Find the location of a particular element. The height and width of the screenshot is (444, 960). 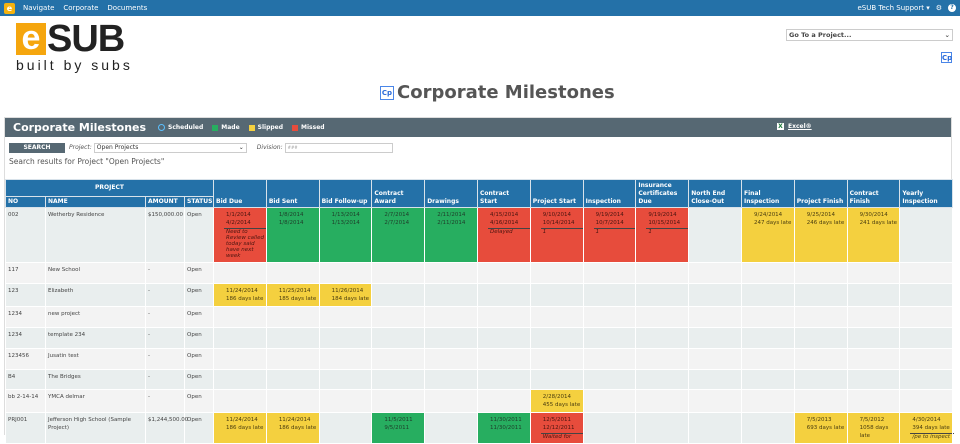

milestone-cell: 9/30/2014 241 days late is located at coordinates (873, 235).